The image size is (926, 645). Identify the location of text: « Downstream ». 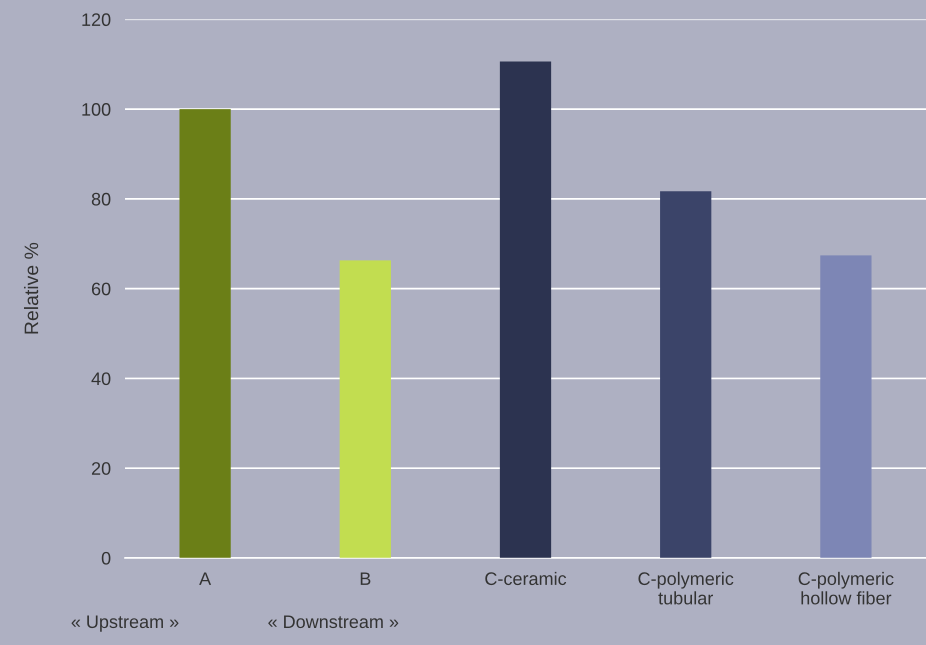
(333, 622).